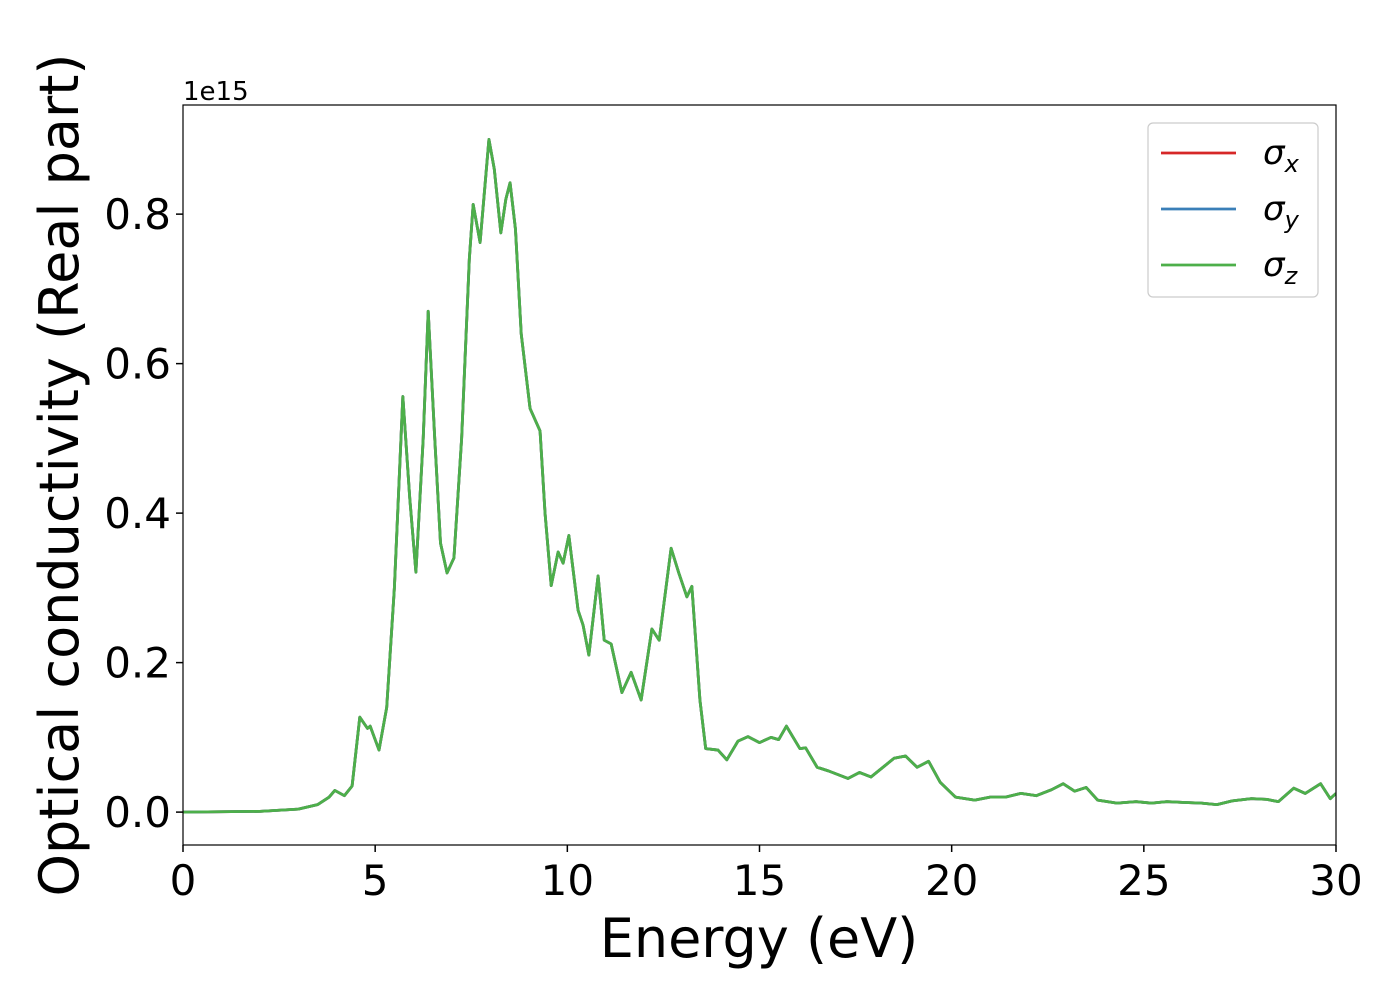 This screenshot has height=1000, width=1400. Describe the element at coordinates (183, 880) in the screenshot. I see `x-tick-label: 0` at that location.